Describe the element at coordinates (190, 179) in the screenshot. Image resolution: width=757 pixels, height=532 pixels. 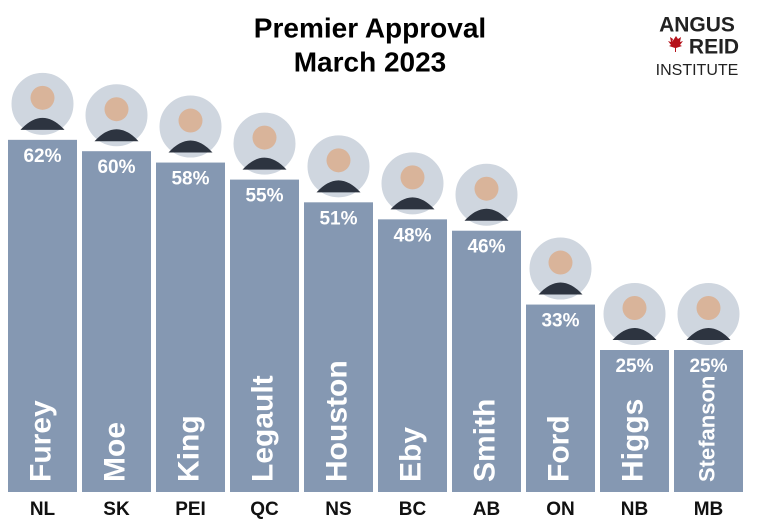
I see `value-label: 58%` at that location.